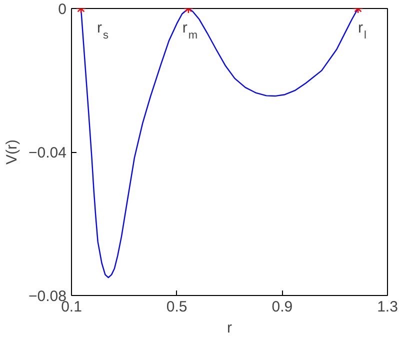 The width and height of the screenshot is (399, 340). What do you see at coordinates (387, 307) in the screenshot?
I see `x-tick-label: 1.3` at bounding box center [387, 307].